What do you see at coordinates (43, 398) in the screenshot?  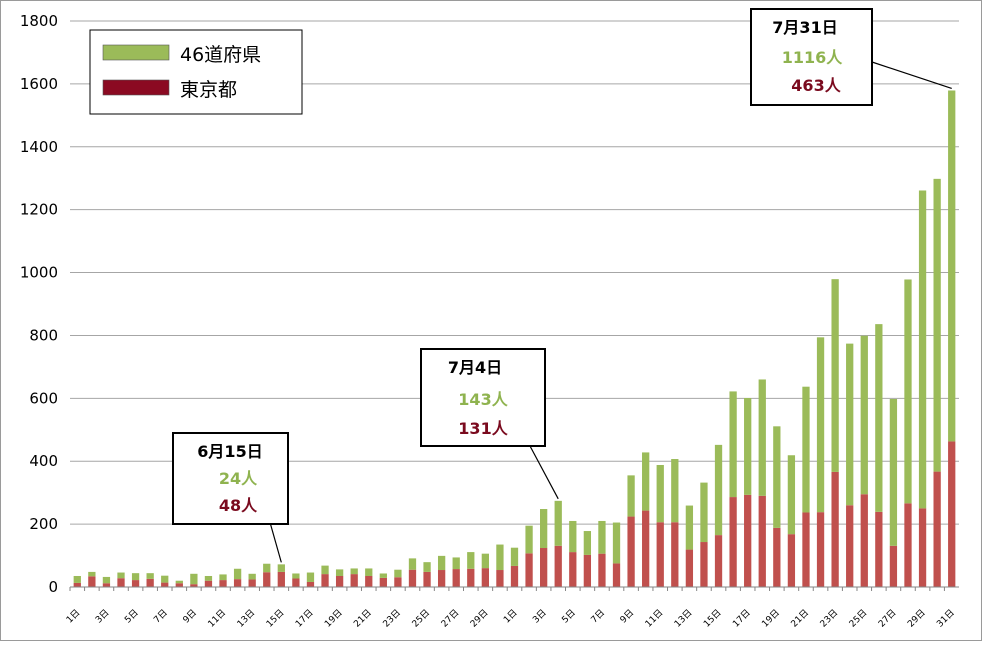 I see `y-tick-label: 600` at bounding box center [43, 398].